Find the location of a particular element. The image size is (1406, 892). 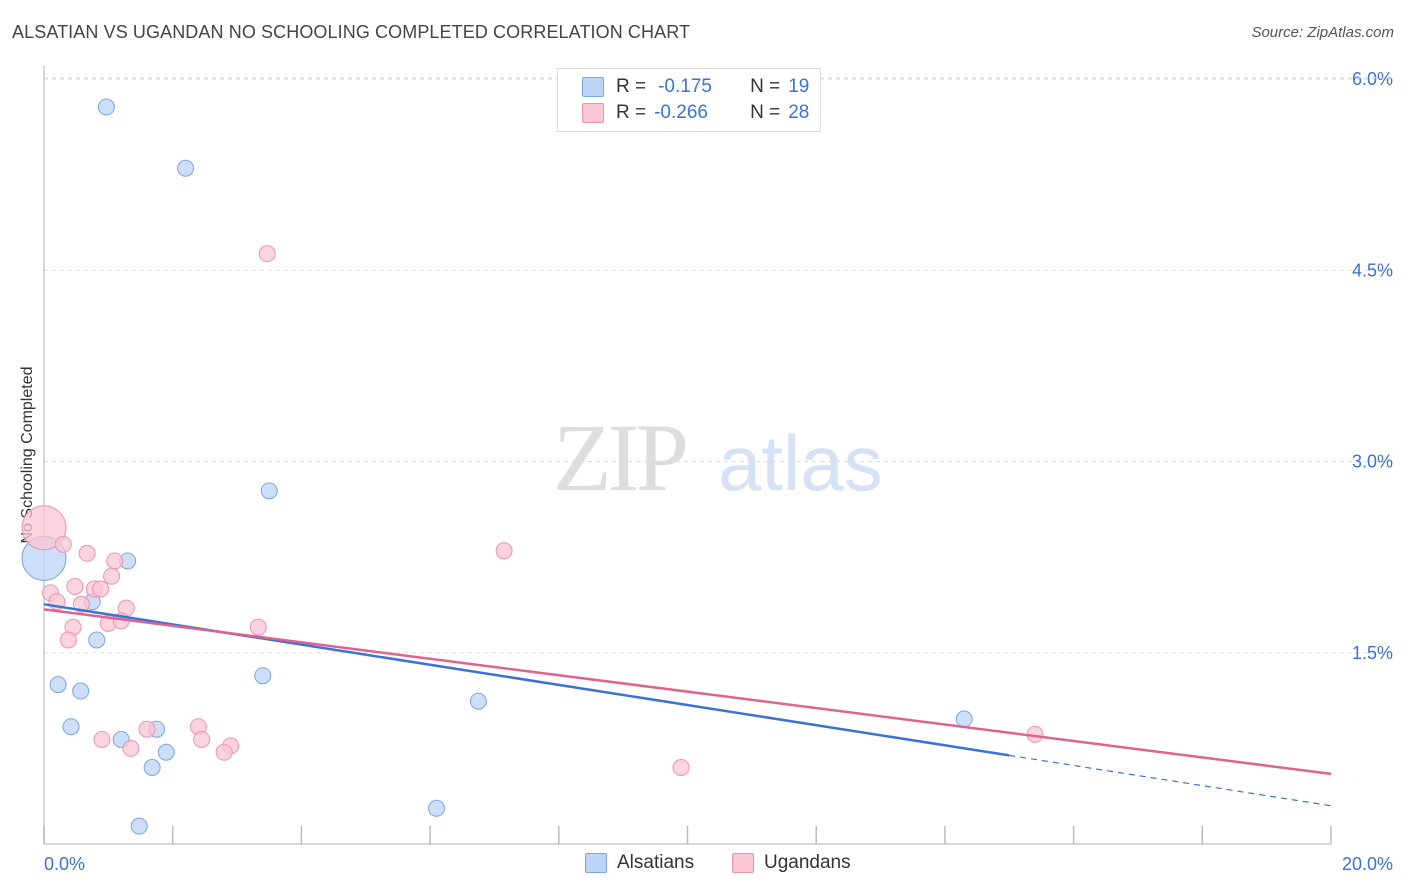

watermark-zip: ZIP is located at coordinates (619, 457).